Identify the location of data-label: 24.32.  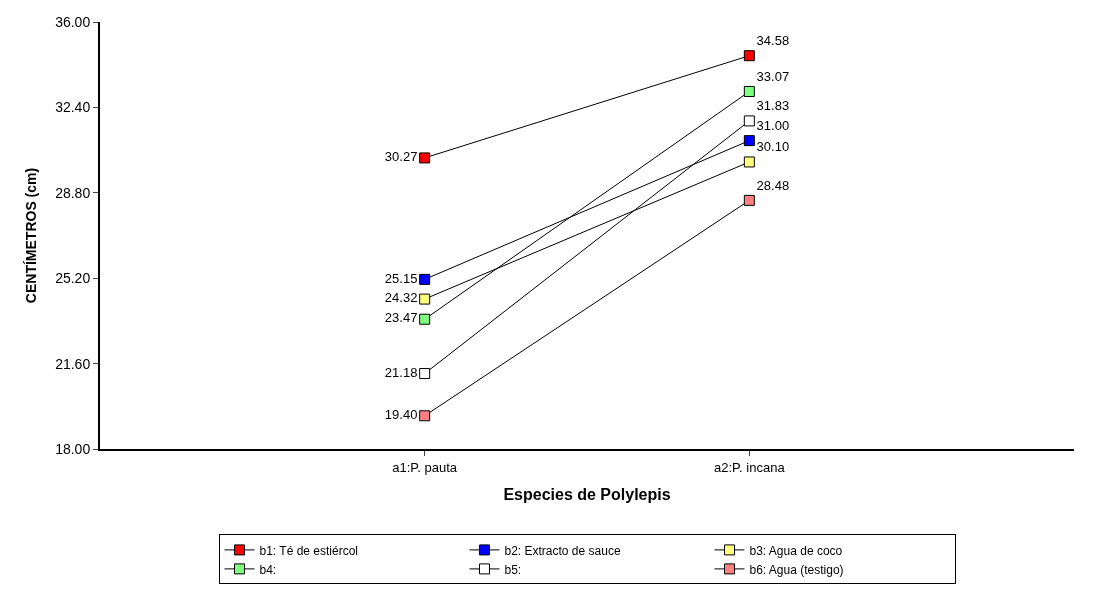
(401, 298).